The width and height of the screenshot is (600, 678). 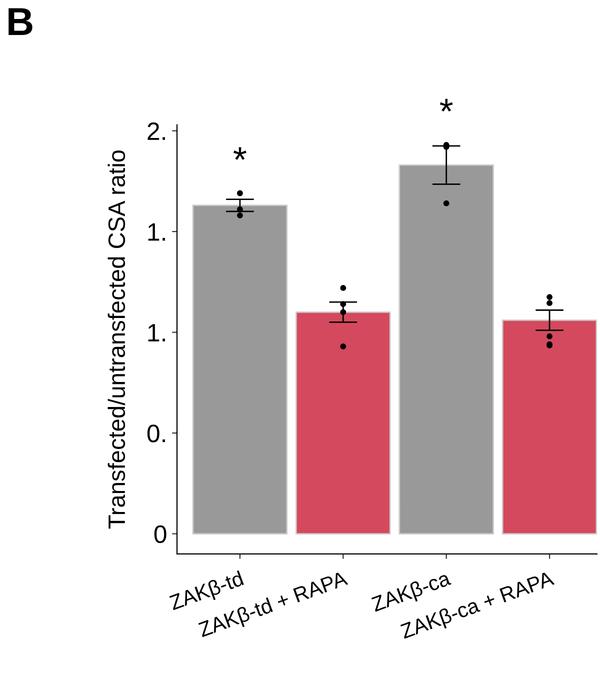 What do you see at coordinates (160, 534) in the screenshot?
I see `y-tick-label: 0` at bounding box center [160, 534].